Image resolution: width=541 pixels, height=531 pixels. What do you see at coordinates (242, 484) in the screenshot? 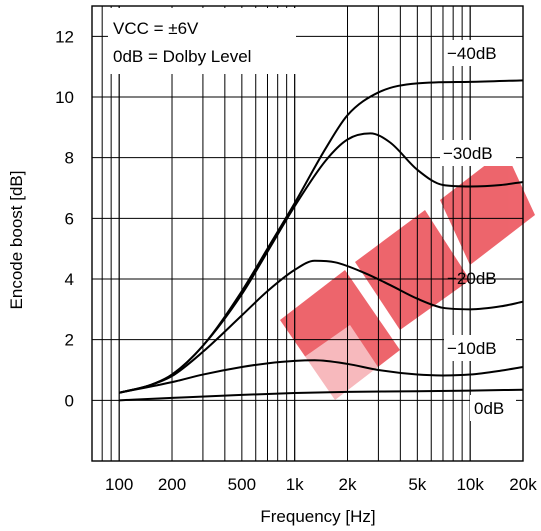
I see `x-tick-label: 500` at bounding box center [242, 484].